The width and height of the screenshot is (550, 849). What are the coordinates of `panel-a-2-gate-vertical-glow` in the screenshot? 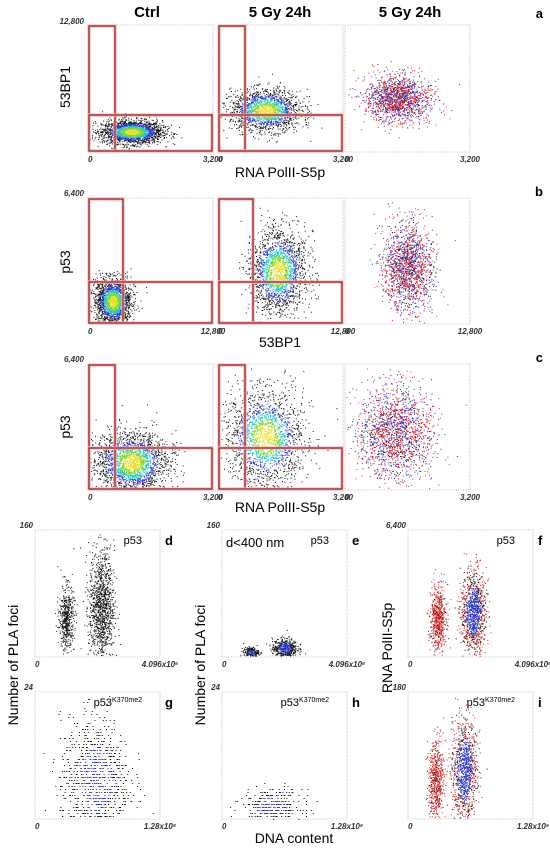 It's located at (232, 88).